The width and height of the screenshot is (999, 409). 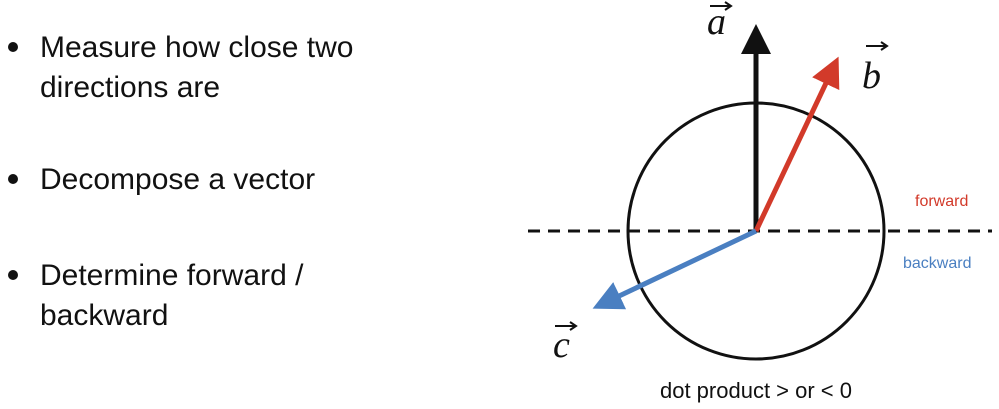 What do you see at coordinates (796, 144) in the screenshot?
I see `vector-b-arrow` at bounding box center [796, 144].